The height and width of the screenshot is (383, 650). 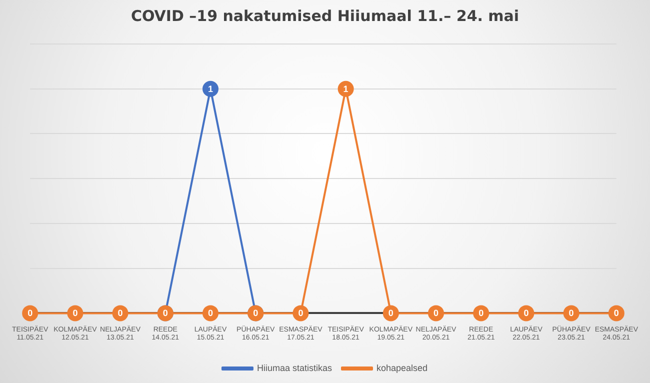 What do you see at coordinates (294, 367) in the screenshot?
I see `legend-label: Hiiumaa statistikas` at bounding box center [294, 367].